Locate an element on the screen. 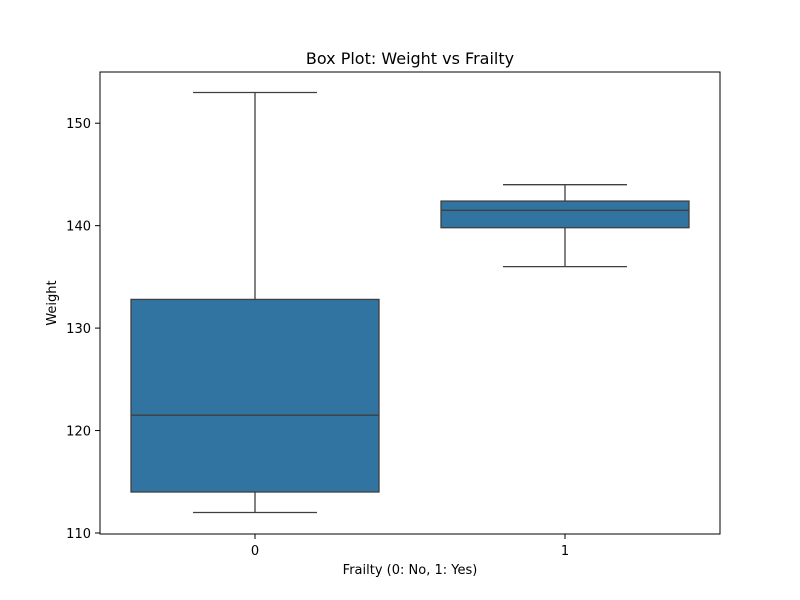 This screenshot has height=600, width=800. y-tick-label: 150 is located at coordinates (78, 124).